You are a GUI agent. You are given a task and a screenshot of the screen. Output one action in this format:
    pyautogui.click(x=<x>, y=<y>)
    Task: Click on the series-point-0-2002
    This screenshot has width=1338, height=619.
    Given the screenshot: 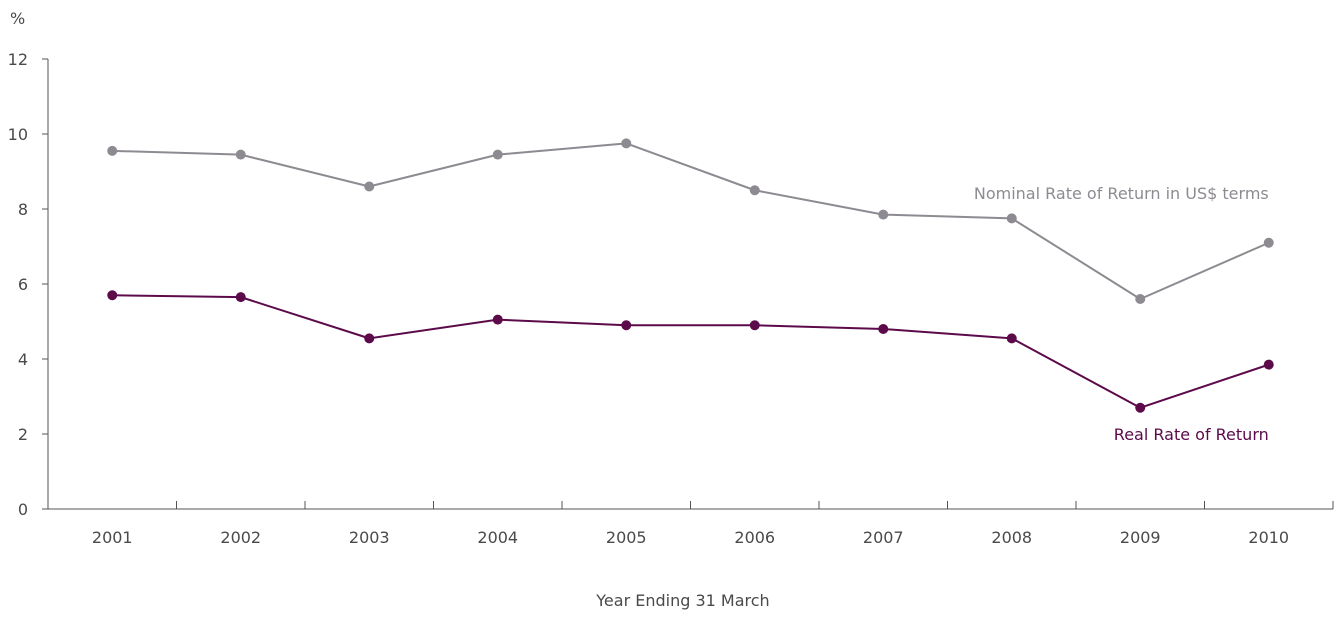 What is the action you would take?
    pyautogui.click(x=240, y=154)
    